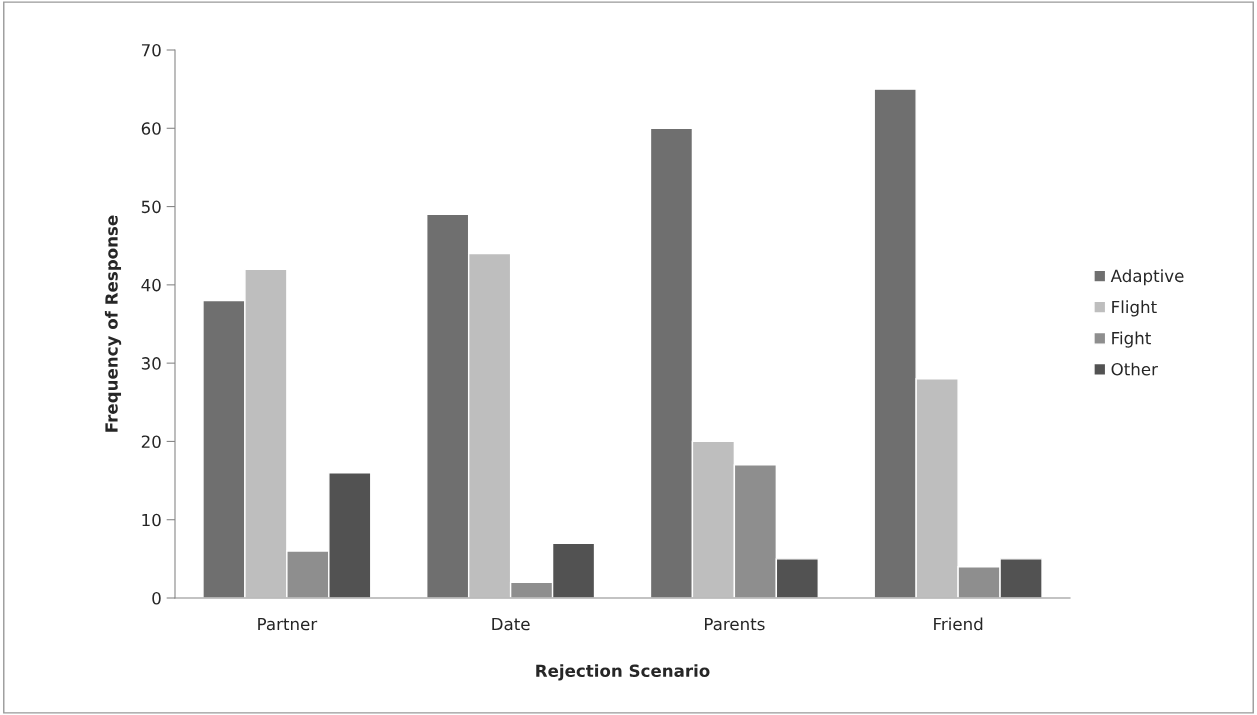 This screenshot has height=715, width=1257. I want to click on x-tick-label: Friend, so click(958, 624).